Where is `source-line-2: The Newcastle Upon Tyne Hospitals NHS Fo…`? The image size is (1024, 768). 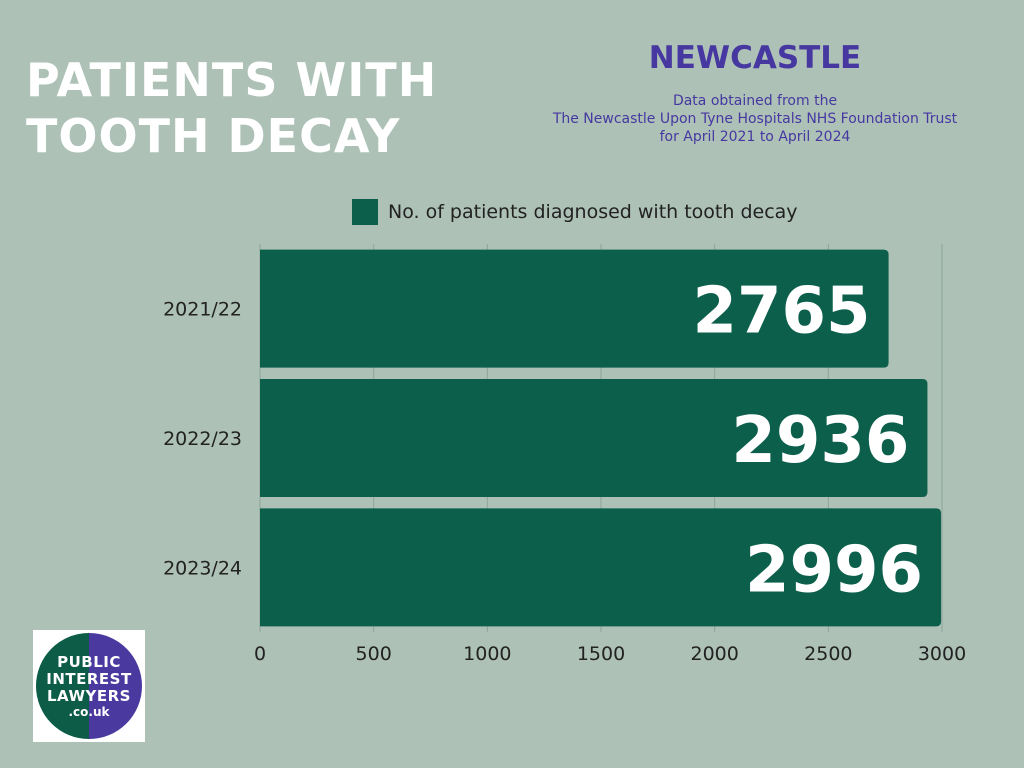
source-line-2: The Newcastle Upon Tyne Hospitals NHS Fo… is located at coordinates (755, 119).